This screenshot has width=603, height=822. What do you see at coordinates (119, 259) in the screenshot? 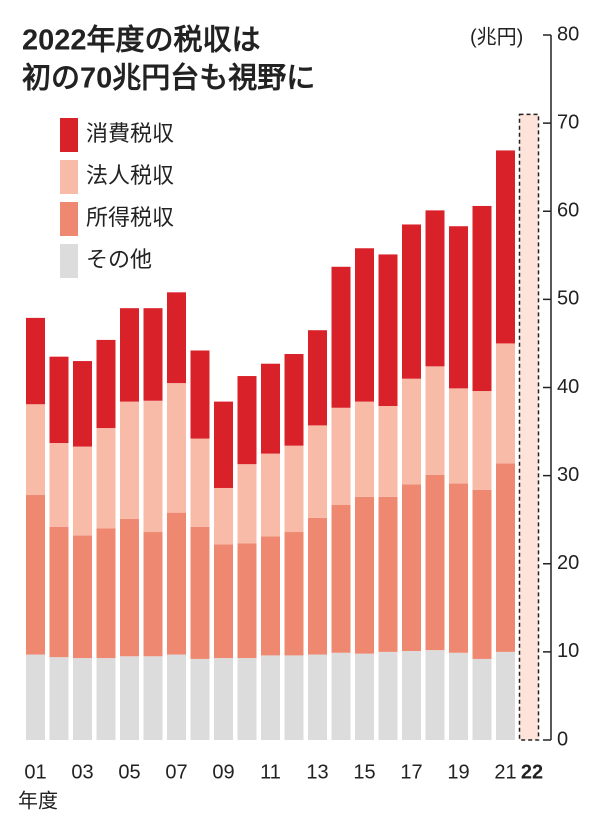
I see `legend-label: その他` at bounding box center [119, 259].